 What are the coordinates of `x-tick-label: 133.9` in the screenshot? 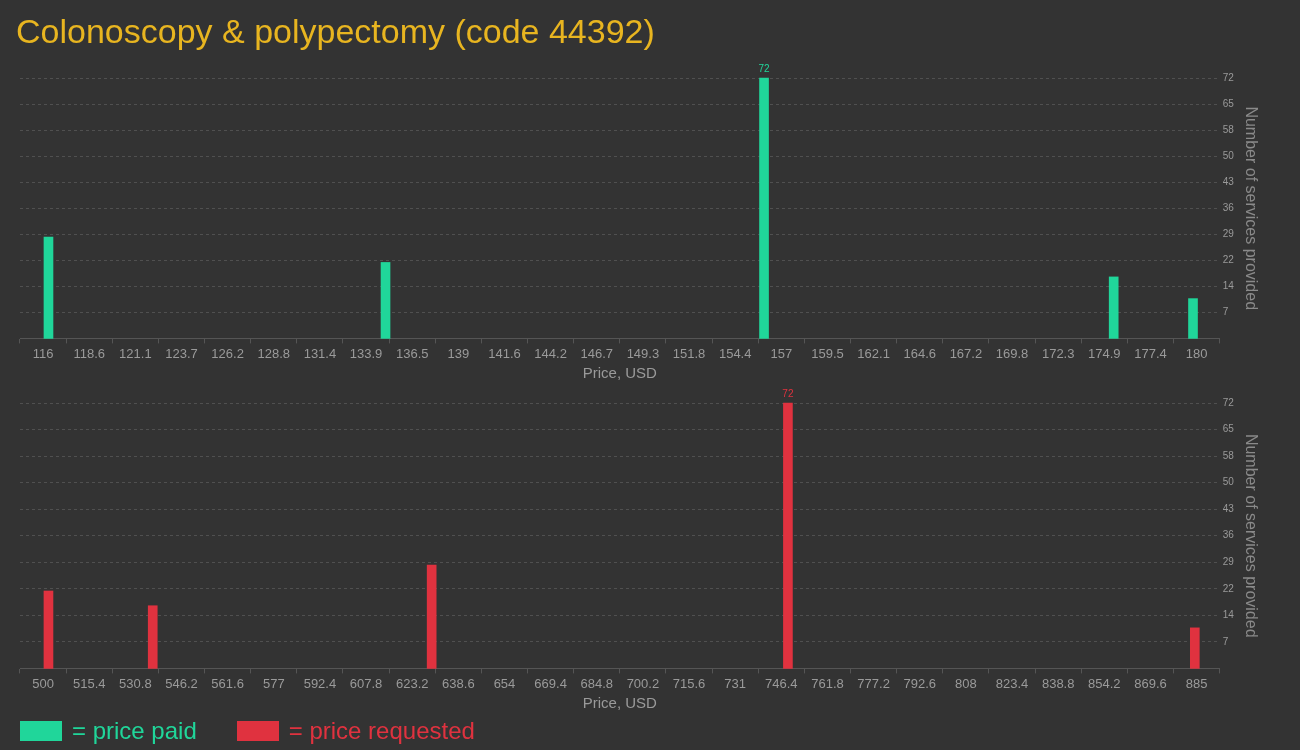 It's located at (366, 353).